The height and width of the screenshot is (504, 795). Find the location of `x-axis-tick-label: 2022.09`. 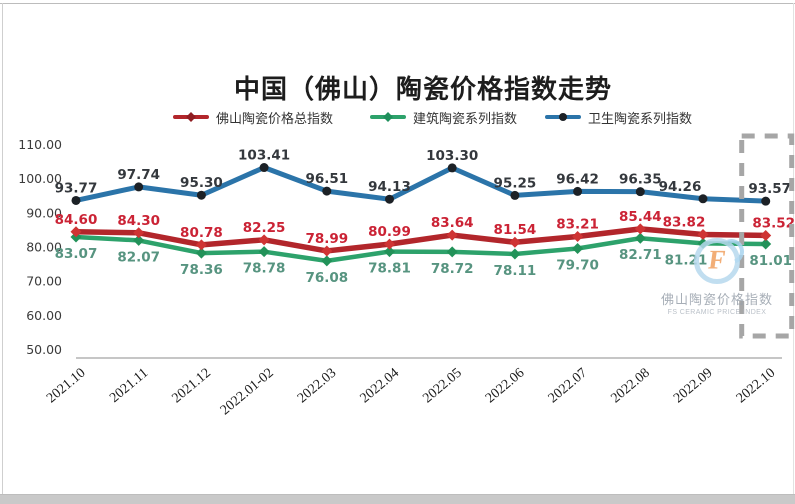

x-axis-tick-label: 2022.09 is located at coordinates (693, 386).